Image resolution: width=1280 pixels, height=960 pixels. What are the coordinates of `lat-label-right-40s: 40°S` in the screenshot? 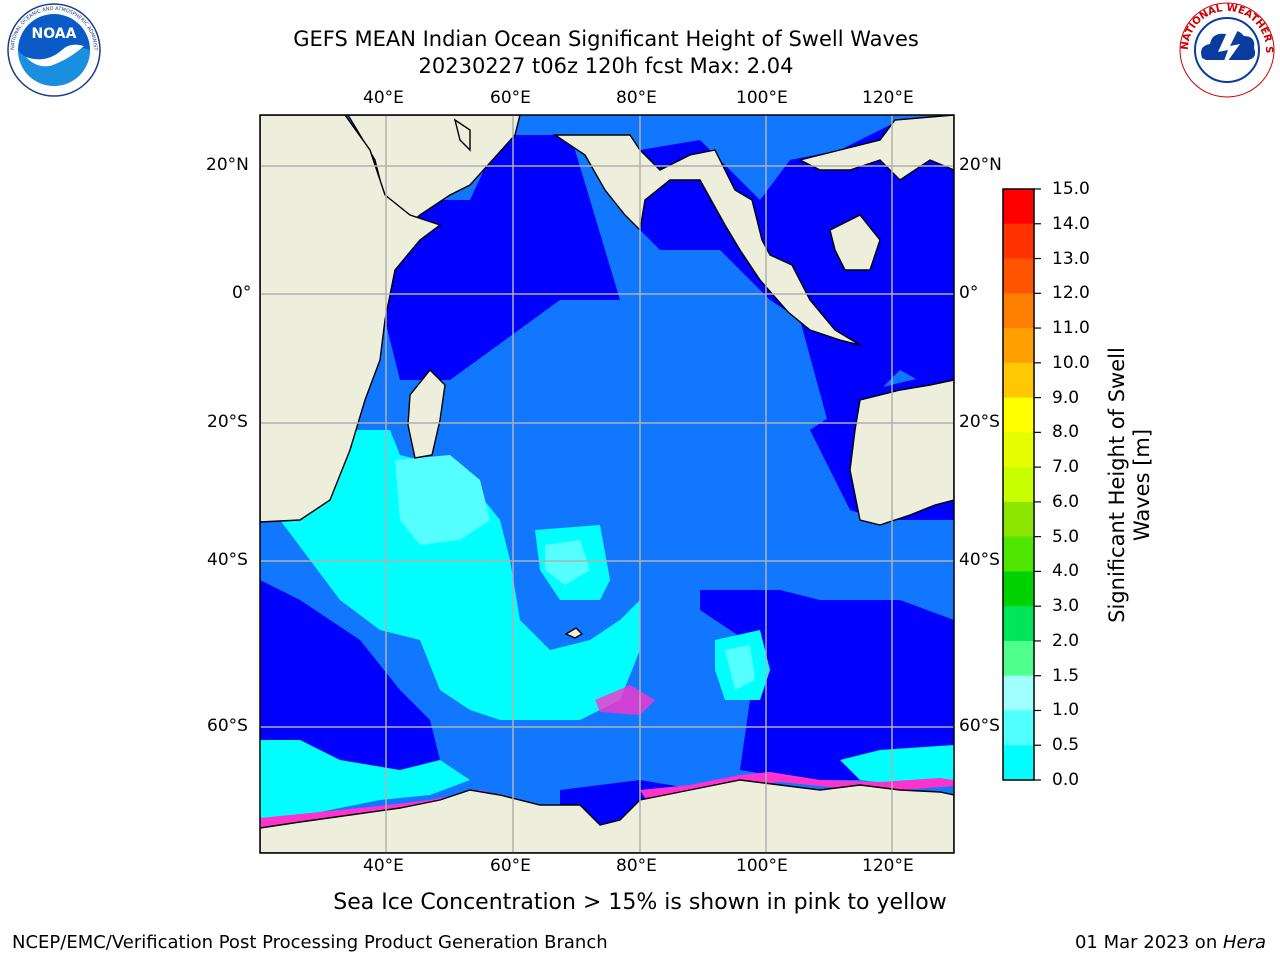 It's located at (979, 560).